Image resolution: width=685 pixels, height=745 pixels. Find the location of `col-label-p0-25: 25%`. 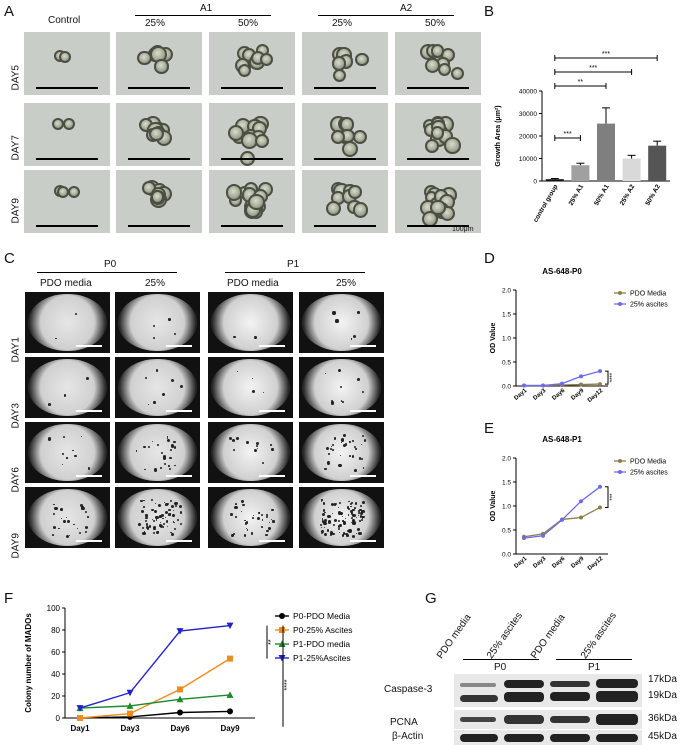

col-label-p0-25: 25% is located at coordinates (155, 283).